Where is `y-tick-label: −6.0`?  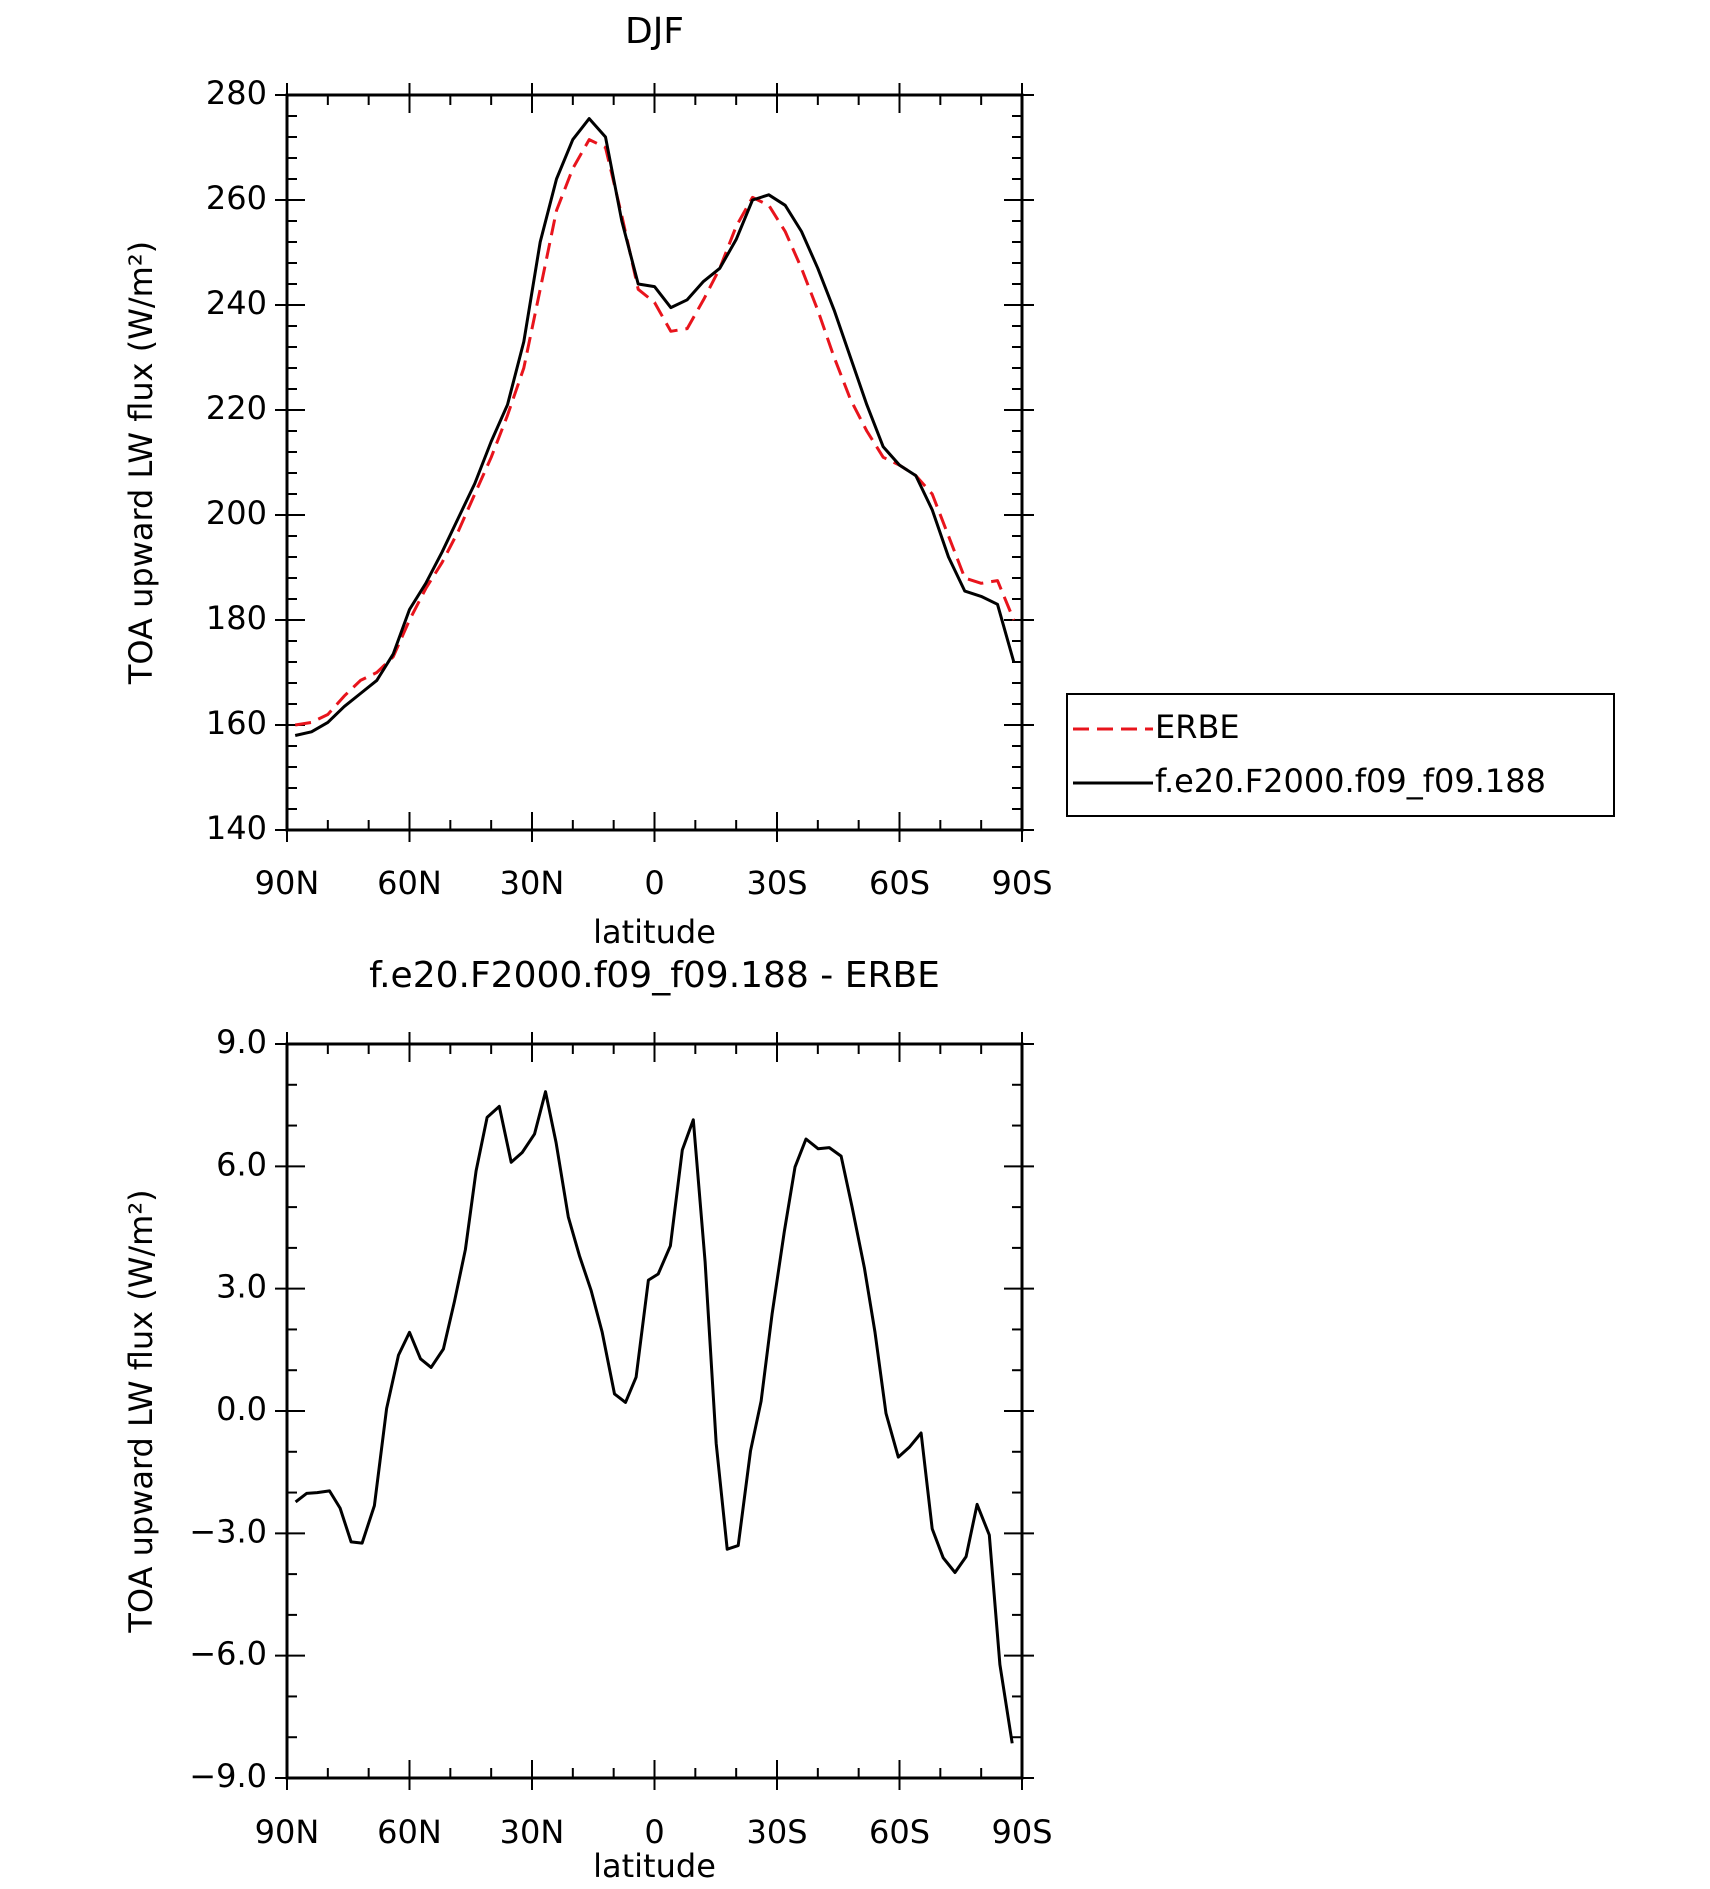
y-tick-label: −6.0 is located at coordinates (228, 1654).